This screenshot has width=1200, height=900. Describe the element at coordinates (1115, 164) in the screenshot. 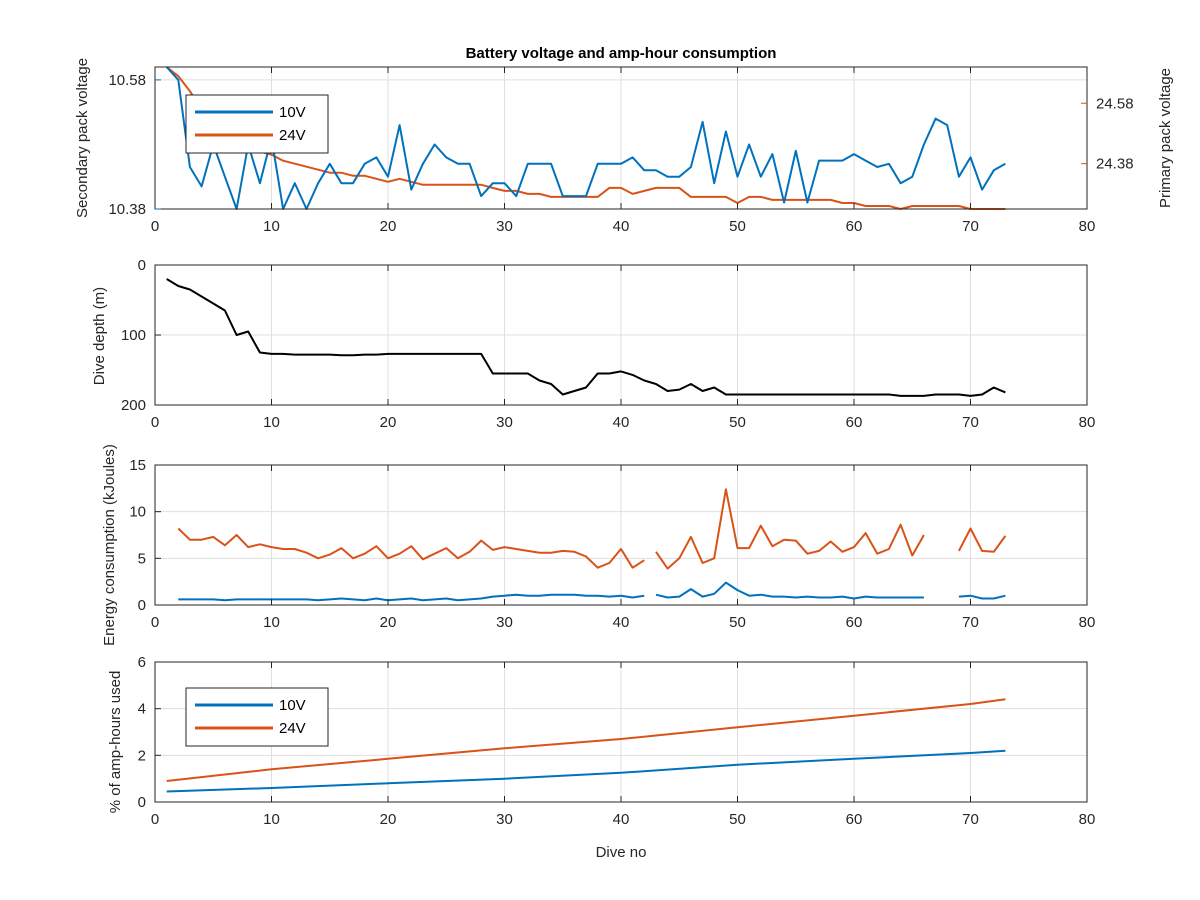

I see `y-tick-label: 24.38` at that location.